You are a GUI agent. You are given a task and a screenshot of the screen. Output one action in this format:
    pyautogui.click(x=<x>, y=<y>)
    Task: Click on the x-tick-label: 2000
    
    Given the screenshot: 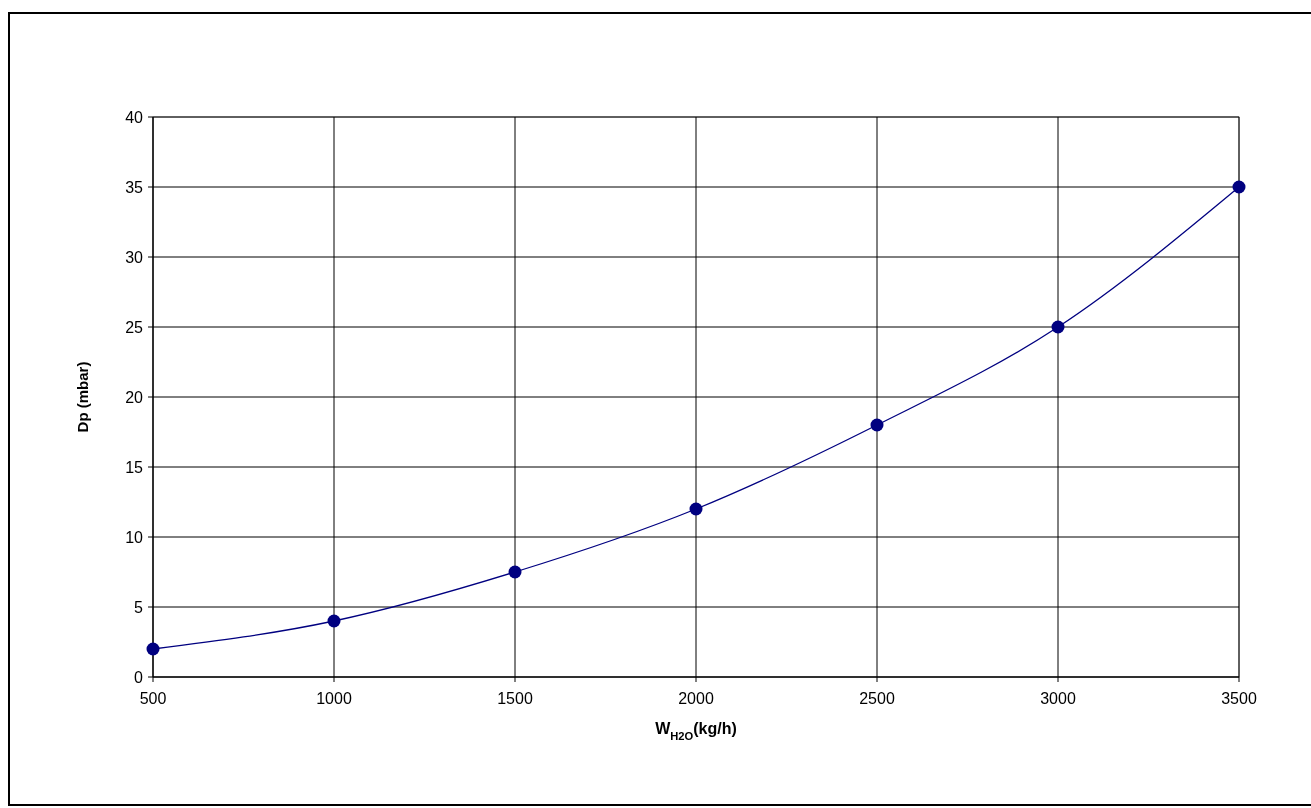 What is the action you would take?
    pyautogui.click(x=696, y=698)
    